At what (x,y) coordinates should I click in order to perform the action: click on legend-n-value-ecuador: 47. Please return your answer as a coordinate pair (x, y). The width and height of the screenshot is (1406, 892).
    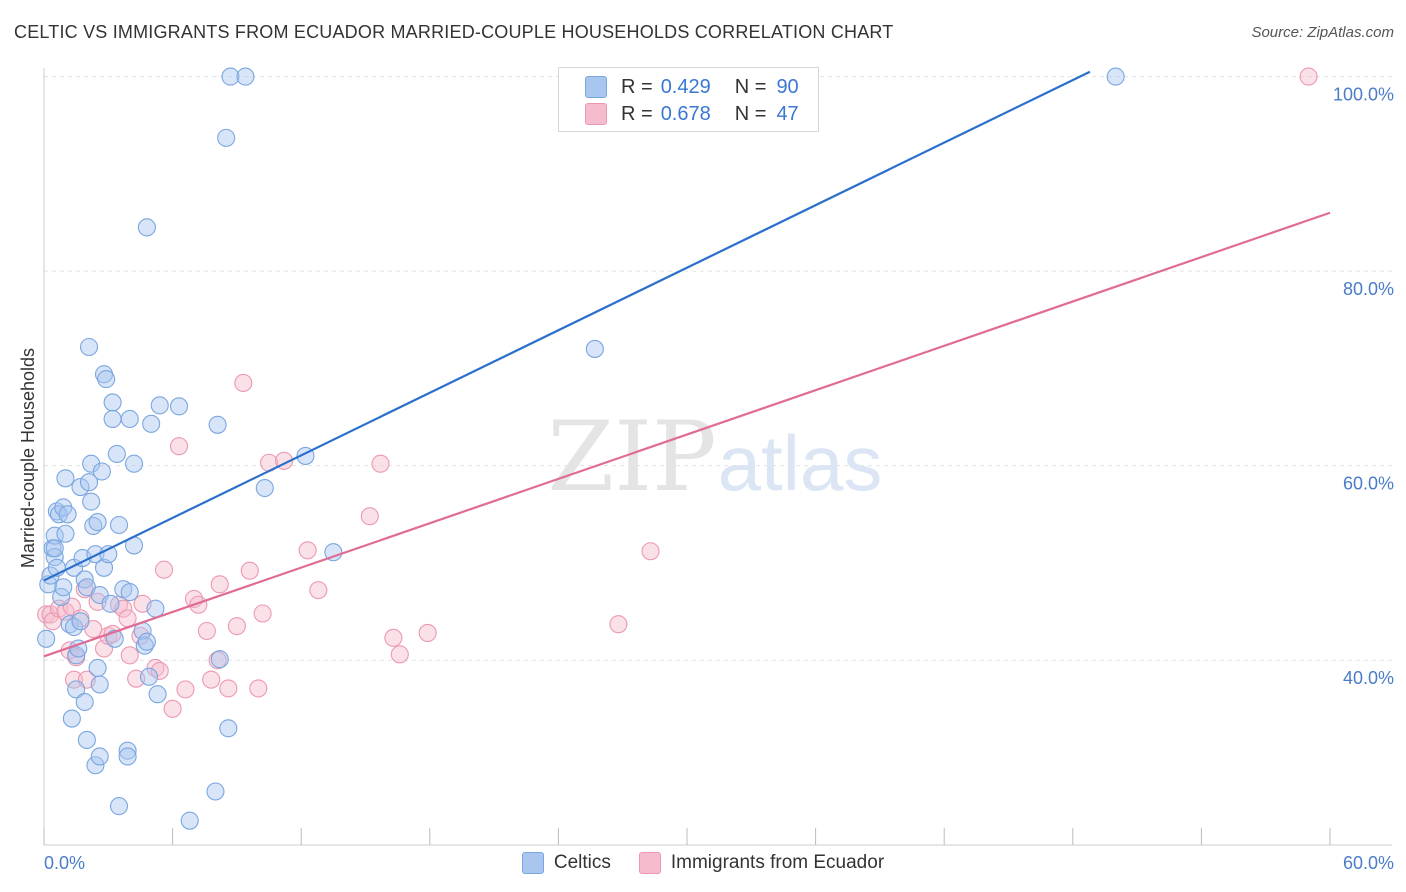
    Looking at the image, I should click on (787, 113).